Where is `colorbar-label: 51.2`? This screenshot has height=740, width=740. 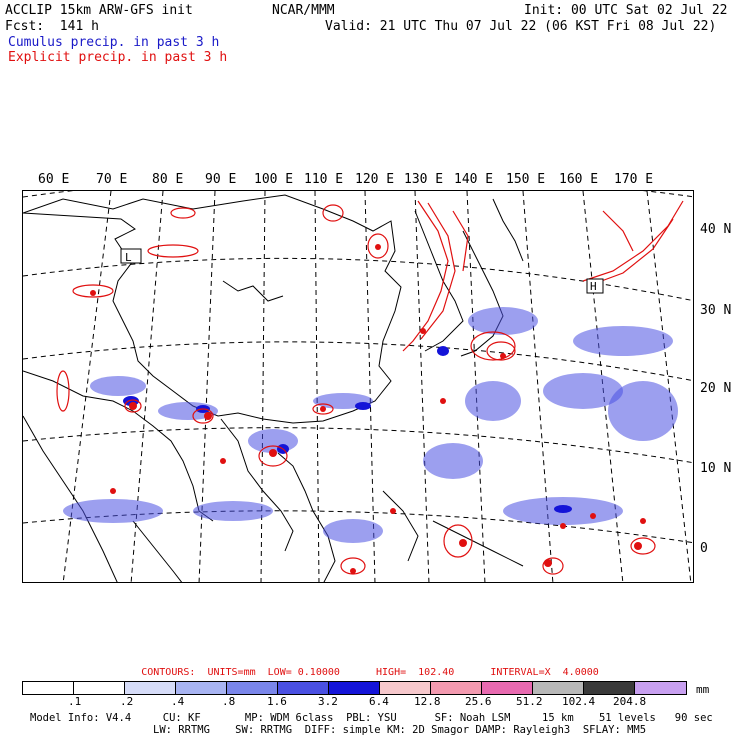
colorbar-label: 51.2 is located at coordinates (529, 701).